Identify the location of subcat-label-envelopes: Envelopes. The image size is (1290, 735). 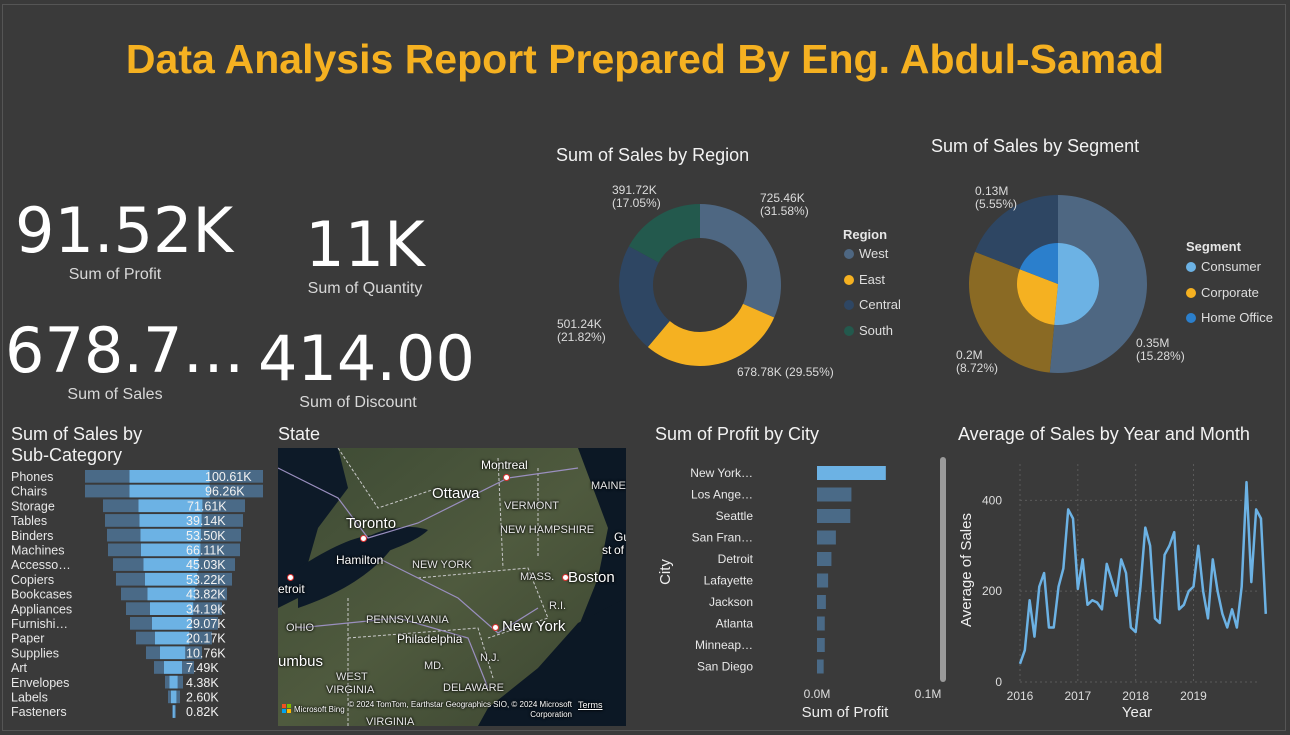
(40, 683).